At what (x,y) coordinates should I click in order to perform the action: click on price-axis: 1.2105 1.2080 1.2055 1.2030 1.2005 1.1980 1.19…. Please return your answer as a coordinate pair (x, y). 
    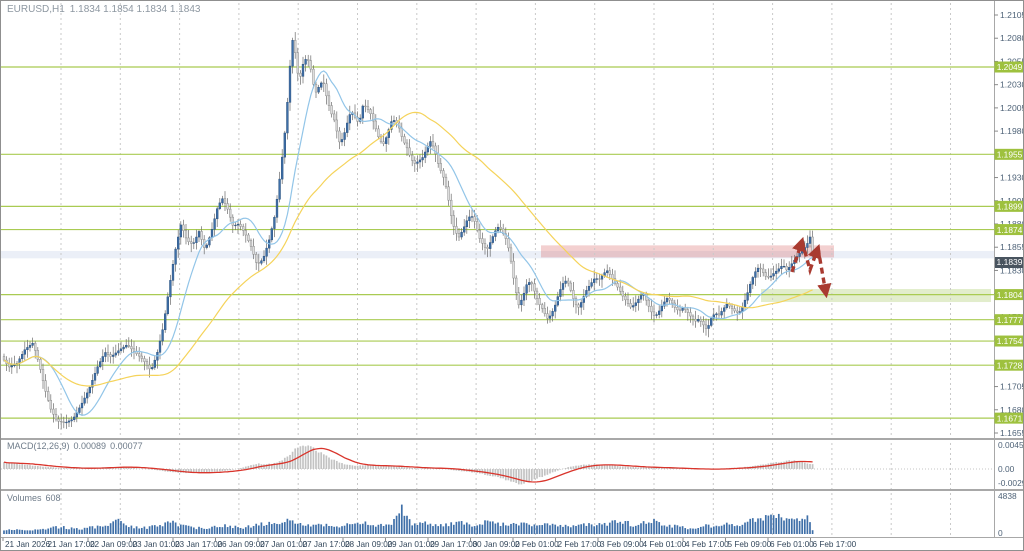
    Looking at the image, I should click on (1009, 274).